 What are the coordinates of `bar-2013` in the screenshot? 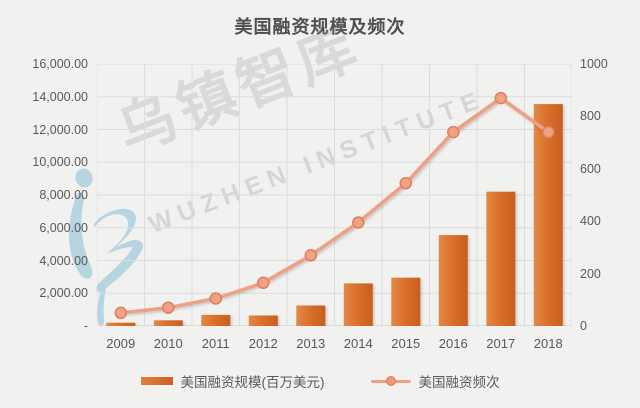 It's located at (311, 315).